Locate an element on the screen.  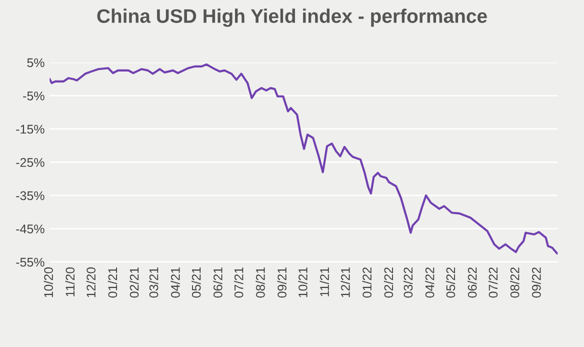
x-tick-label: 01/22 is located at coordinates (367, 282).